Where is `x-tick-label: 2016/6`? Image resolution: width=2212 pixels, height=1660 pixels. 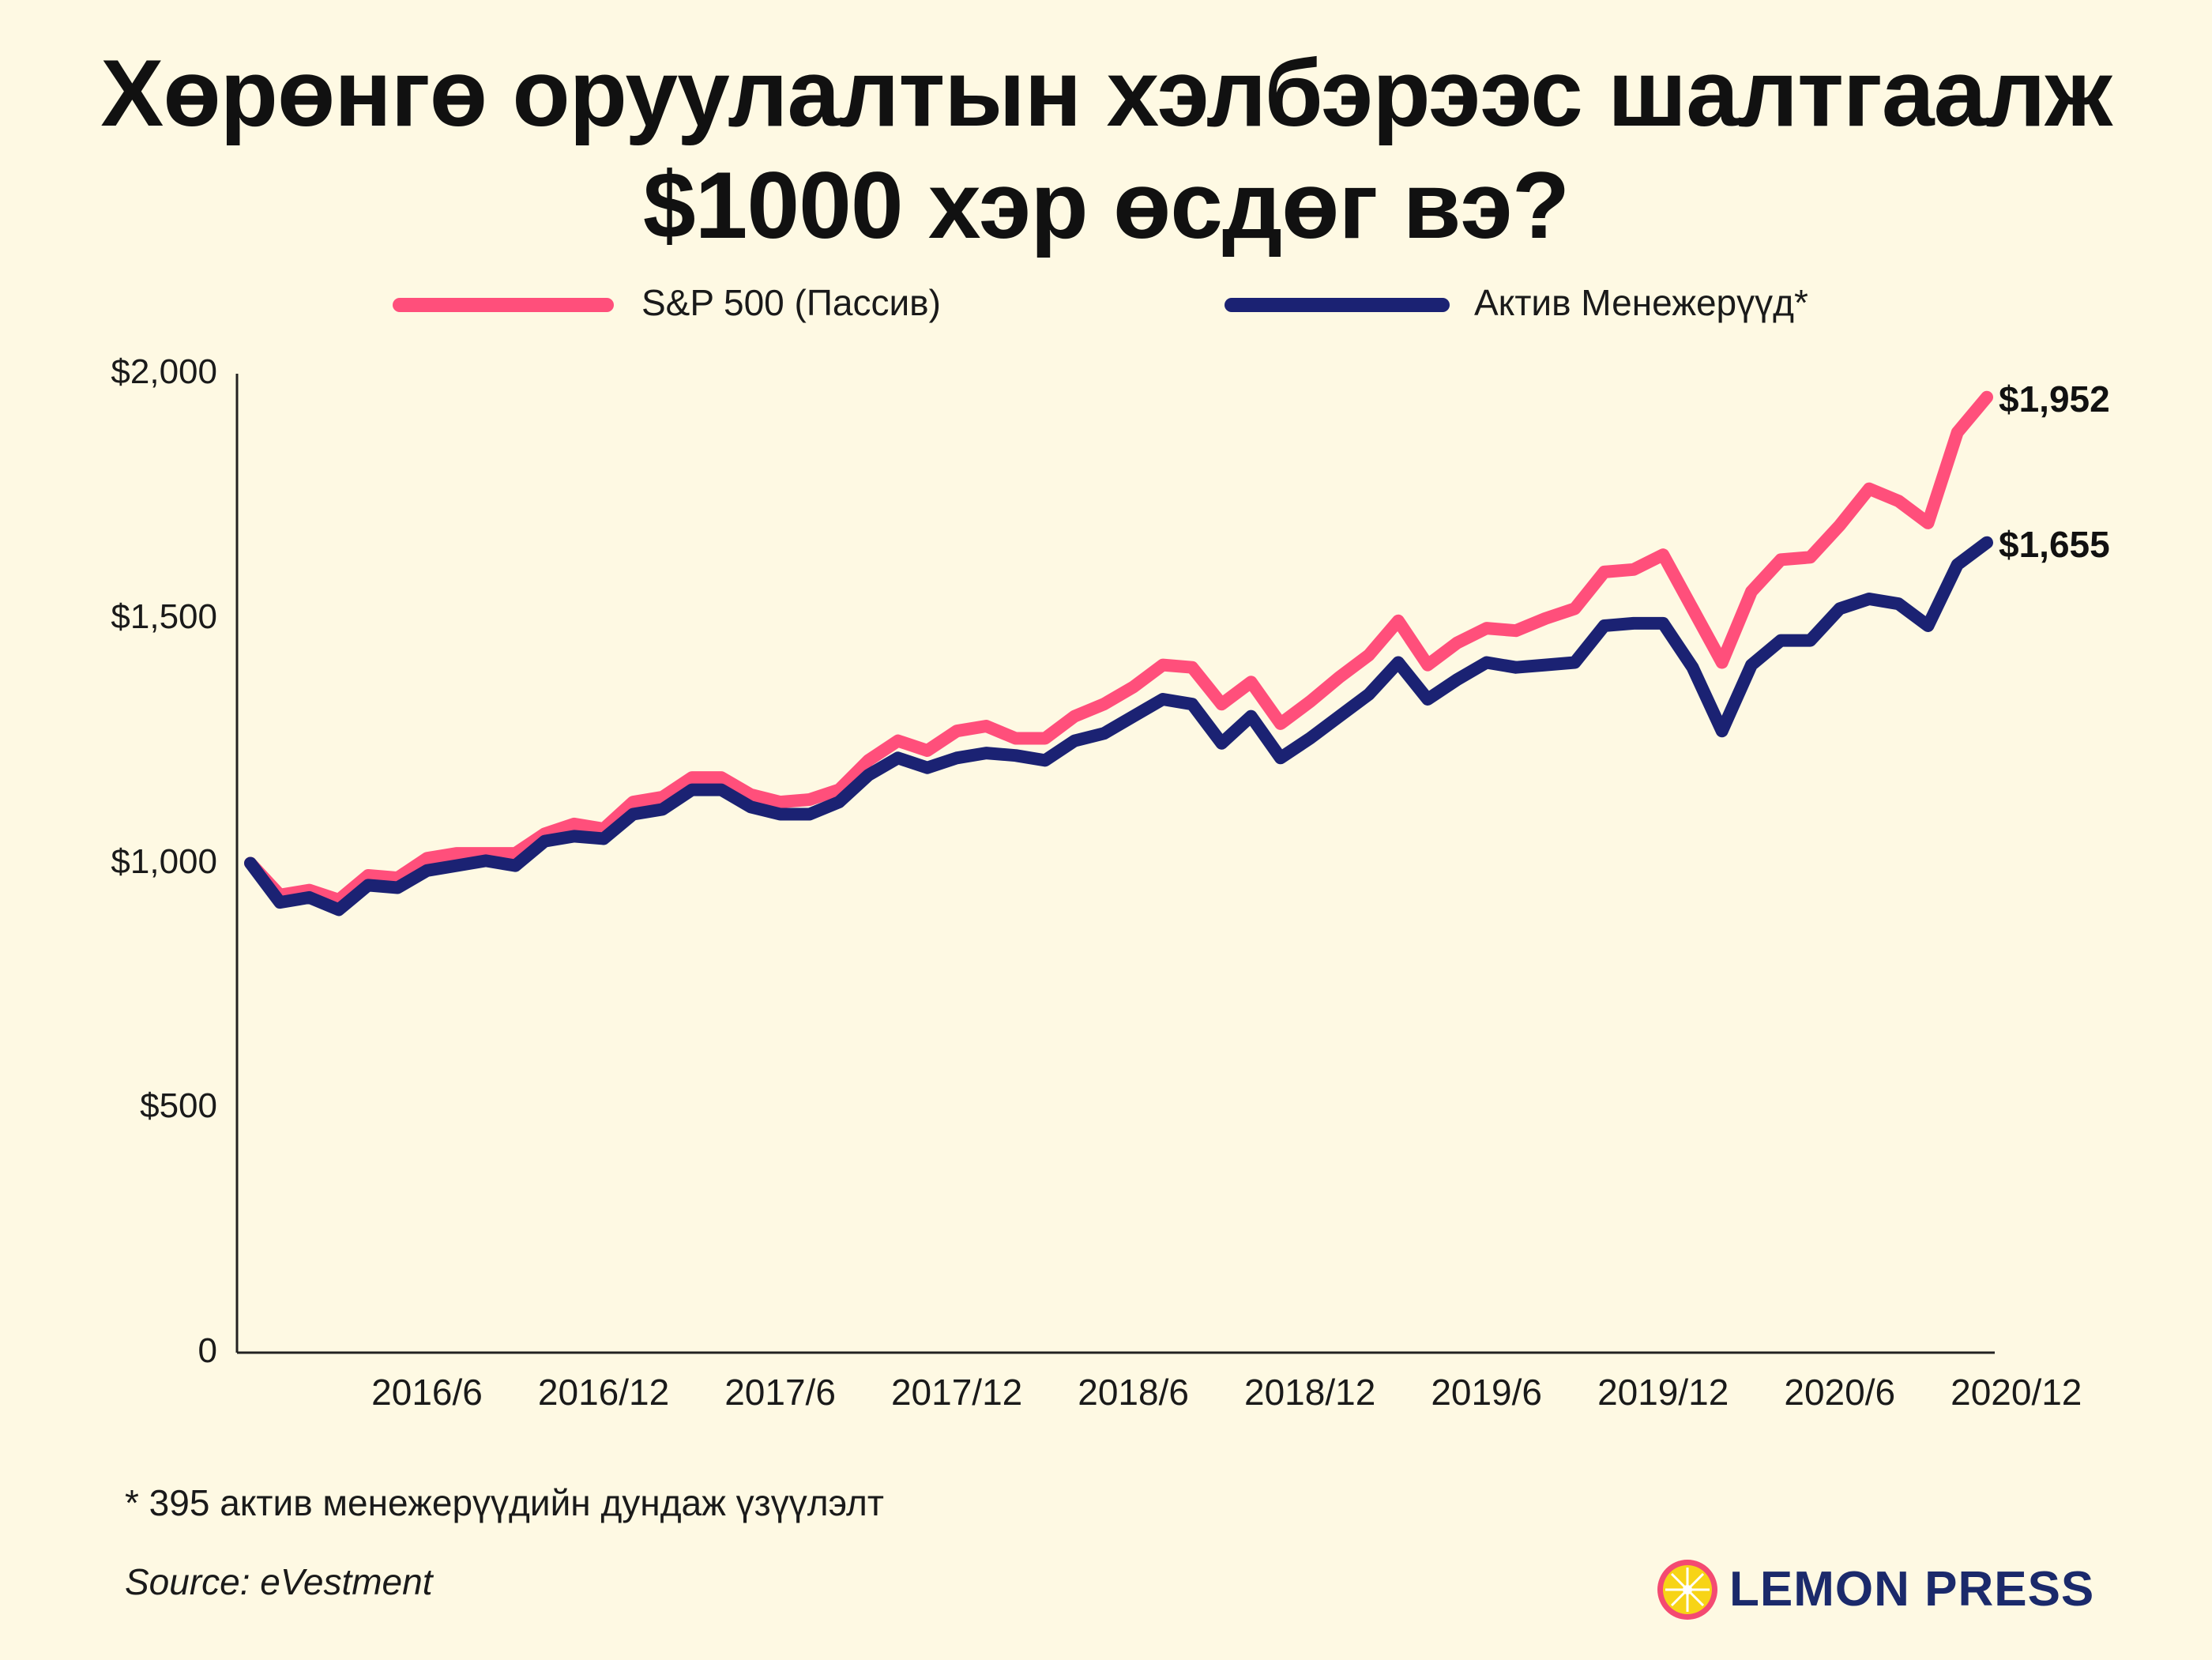
x-tick-label: 2016/6 is located at coordinates (427, 1392).